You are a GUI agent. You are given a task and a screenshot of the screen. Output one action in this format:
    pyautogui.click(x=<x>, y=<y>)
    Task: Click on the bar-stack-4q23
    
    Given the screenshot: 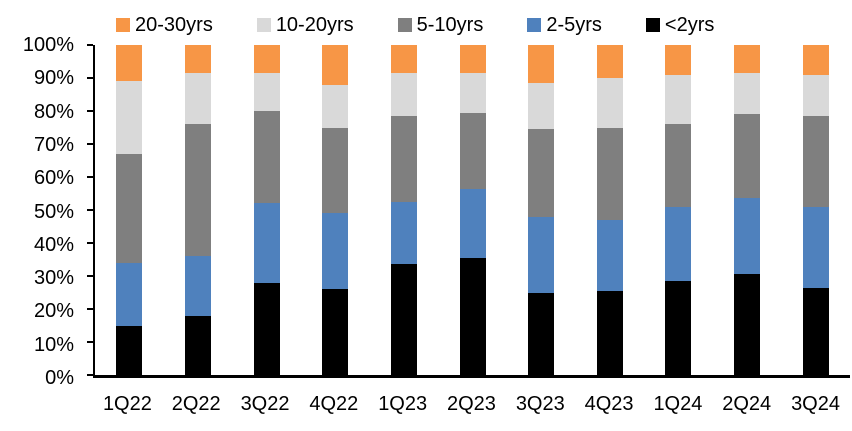 What is the action you would take?
    pyautogui.click(x=609, y=210)
    